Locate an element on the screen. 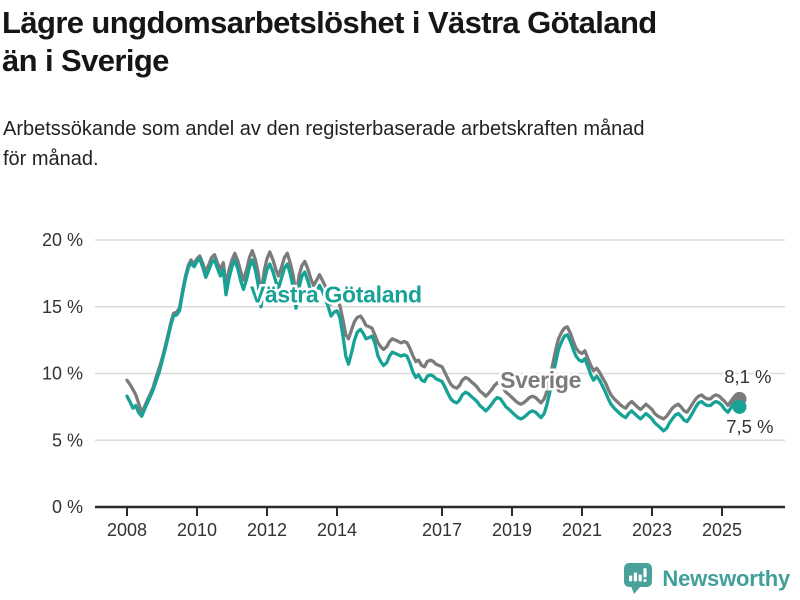  series-label-vastra-gotaland: Västra Götaland is located at coordinates (336, 295).